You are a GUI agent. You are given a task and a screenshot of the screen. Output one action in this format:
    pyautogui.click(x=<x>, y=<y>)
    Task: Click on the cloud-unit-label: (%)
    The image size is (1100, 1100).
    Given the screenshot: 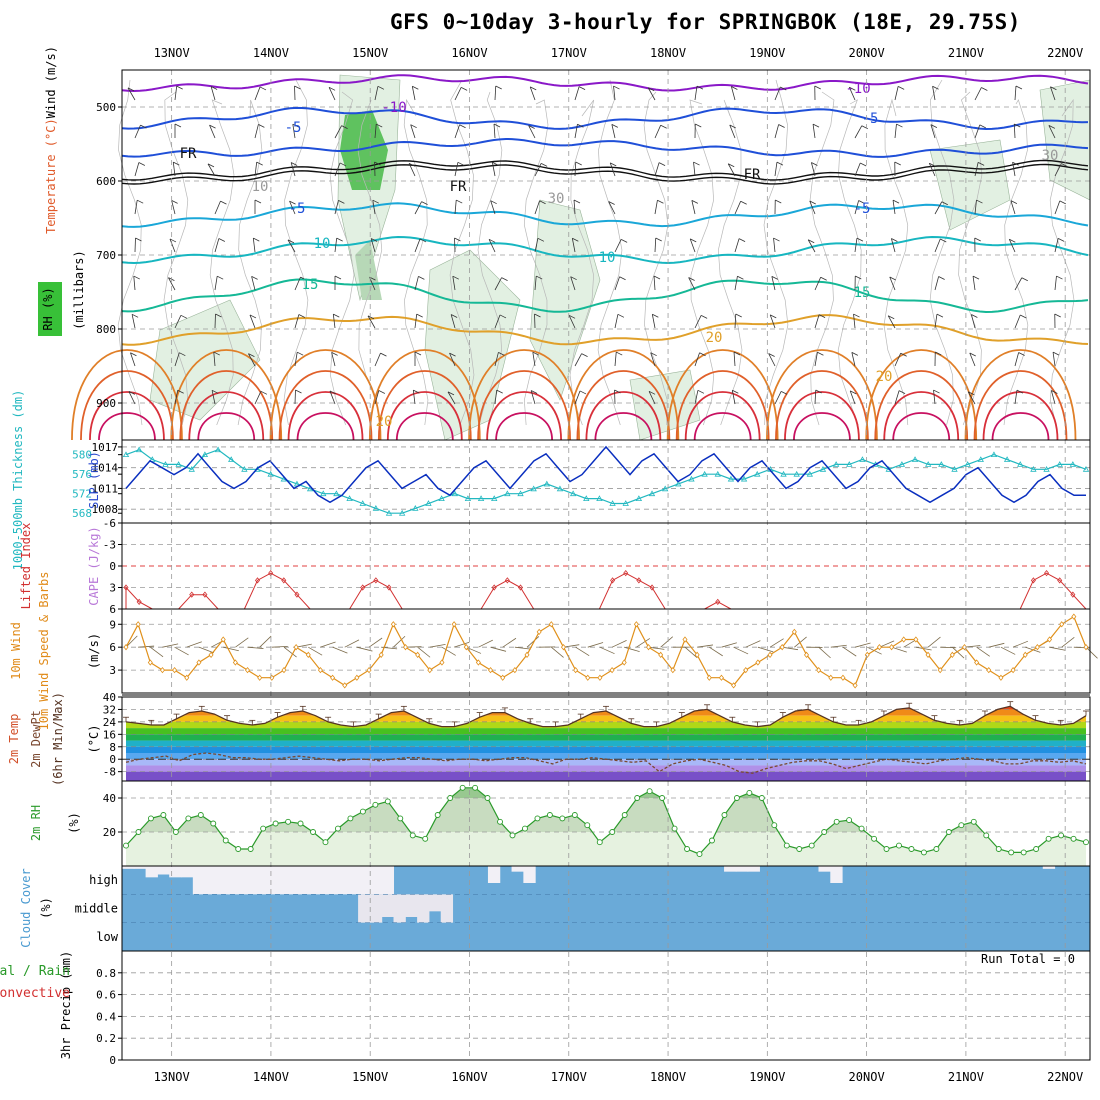 What is the action you would take?
    pyautogui.click(x=46, y=908)
    